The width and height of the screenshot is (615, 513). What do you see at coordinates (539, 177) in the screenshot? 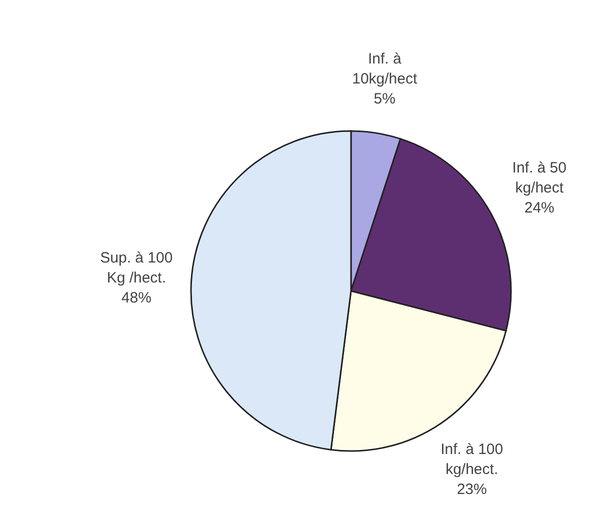
I see `slice-label: Inf. à 50 kg/hect` at bounding box center [539, 177].